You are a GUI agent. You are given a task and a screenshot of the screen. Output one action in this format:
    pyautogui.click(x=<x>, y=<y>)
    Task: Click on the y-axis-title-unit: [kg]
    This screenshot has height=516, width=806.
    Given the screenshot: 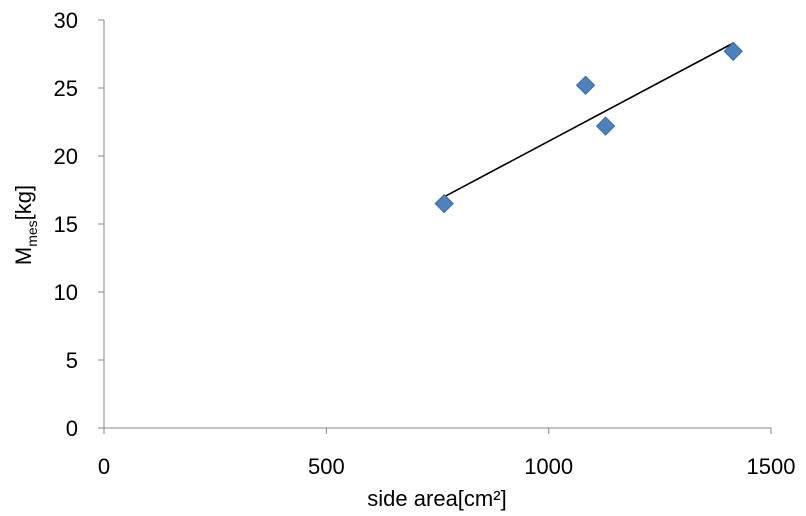 What is the action you would take?
    pyautogui.click(x=23, y=202)
    